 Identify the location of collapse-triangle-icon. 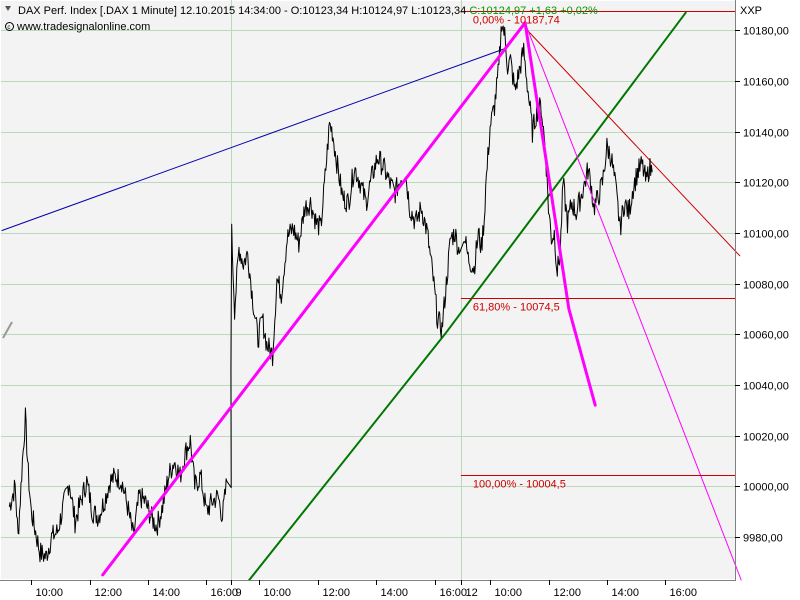
(8, 8).